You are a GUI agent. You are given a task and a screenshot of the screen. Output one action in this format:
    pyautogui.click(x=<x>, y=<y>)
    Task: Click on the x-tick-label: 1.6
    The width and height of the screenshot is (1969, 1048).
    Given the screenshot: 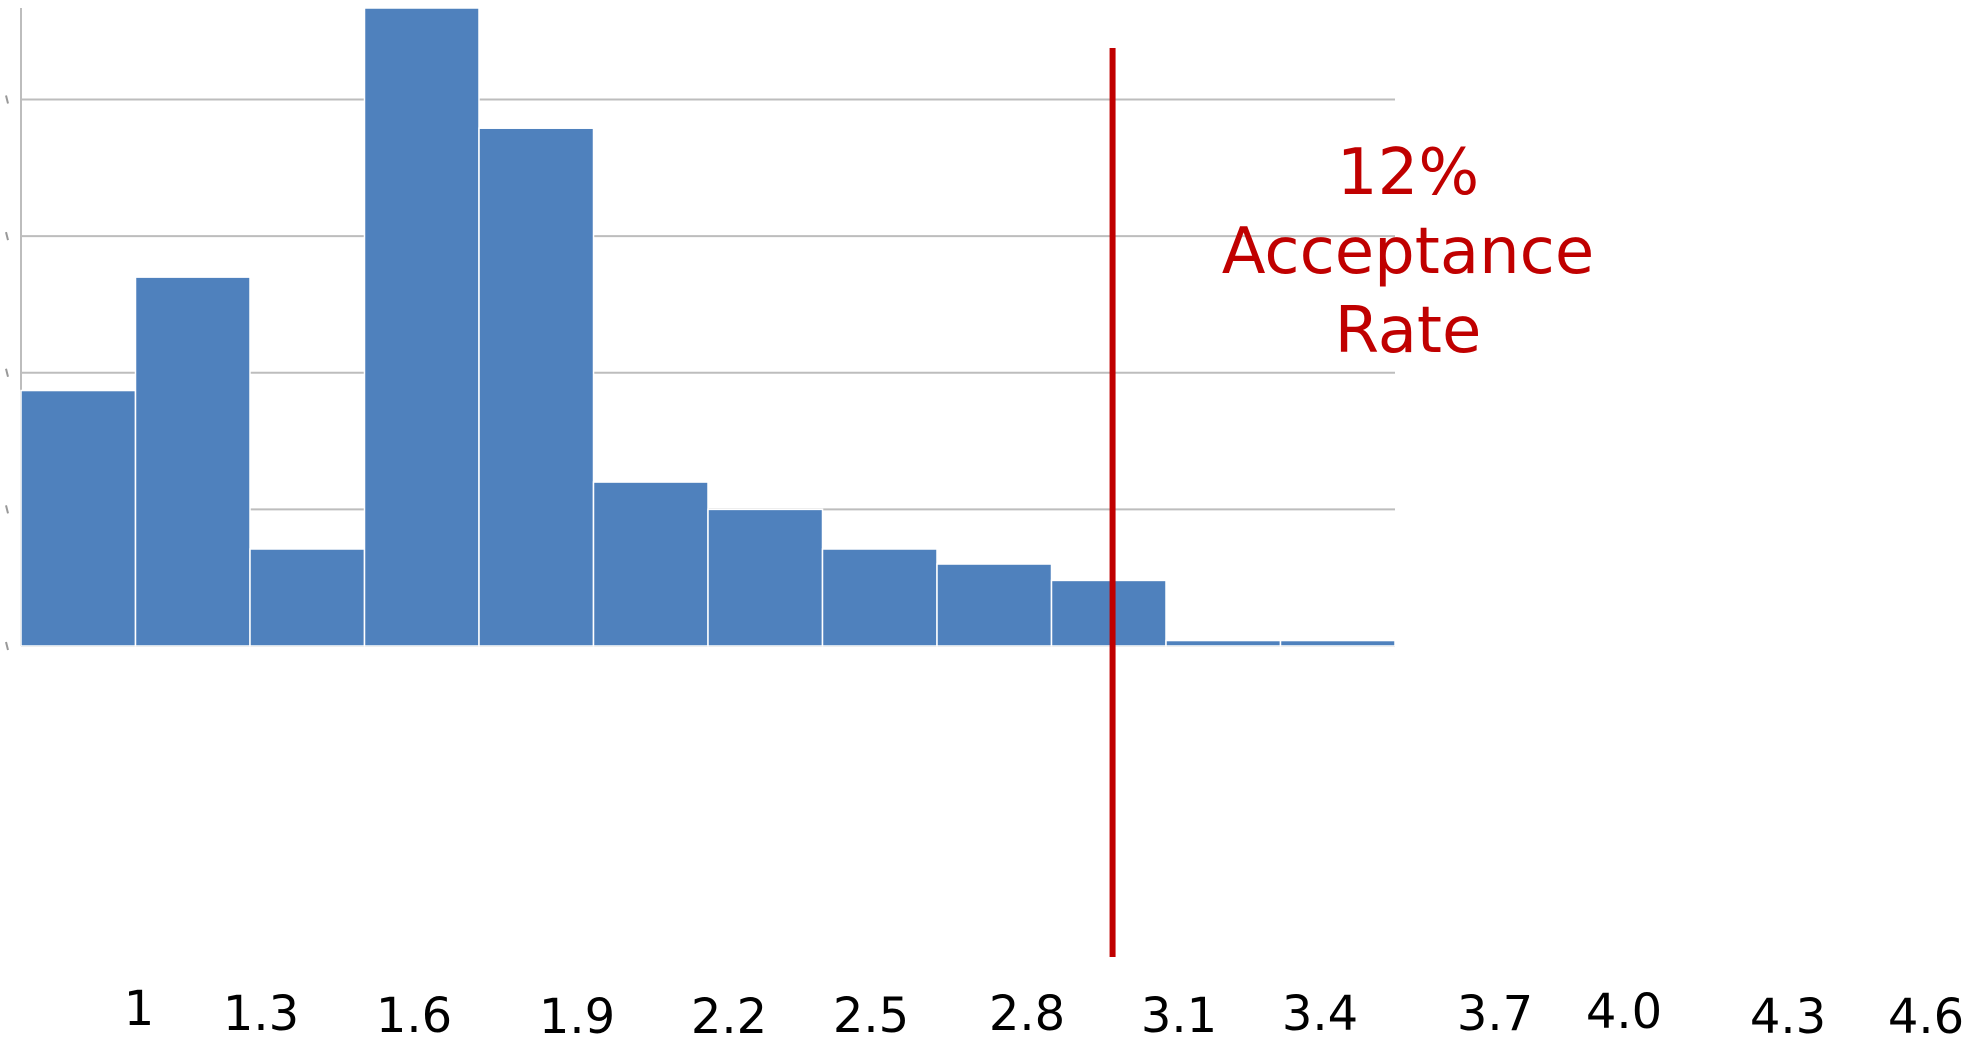 What is the action you would take?
    pyautogui.click(x=414, y=1016)
    